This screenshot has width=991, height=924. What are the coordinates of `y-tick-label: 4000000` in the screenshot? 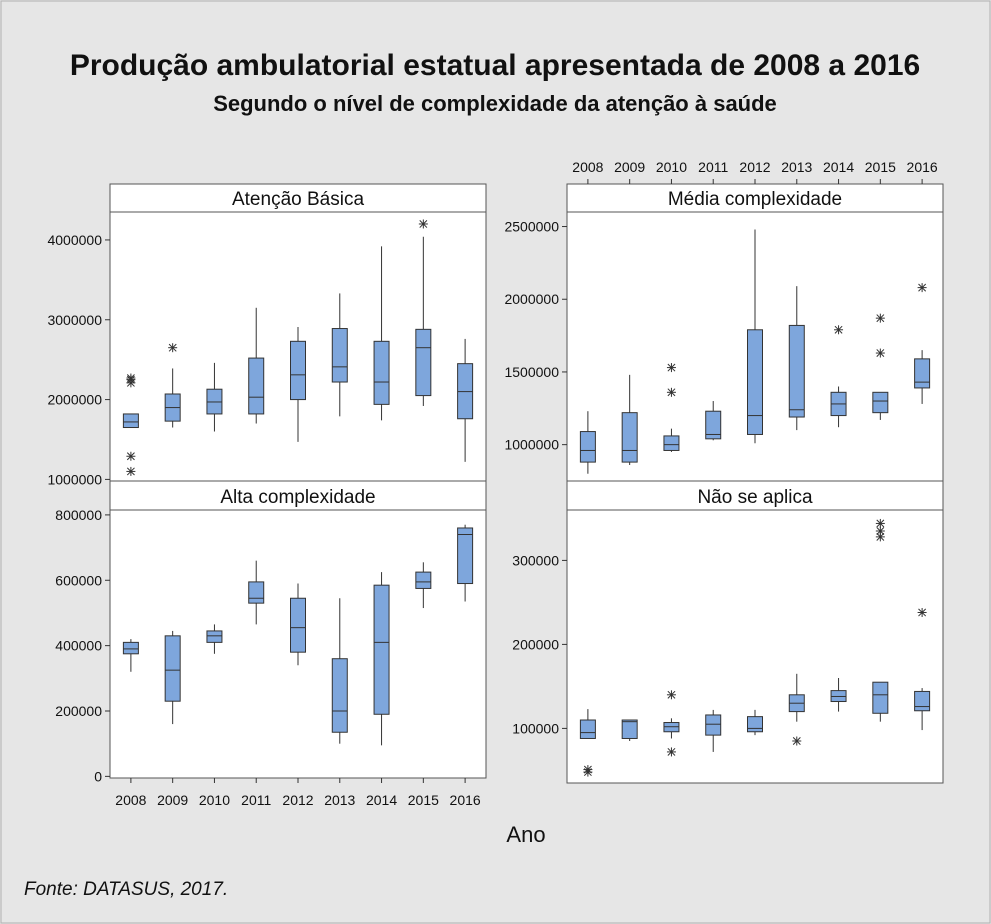 It's located at (74, 240).